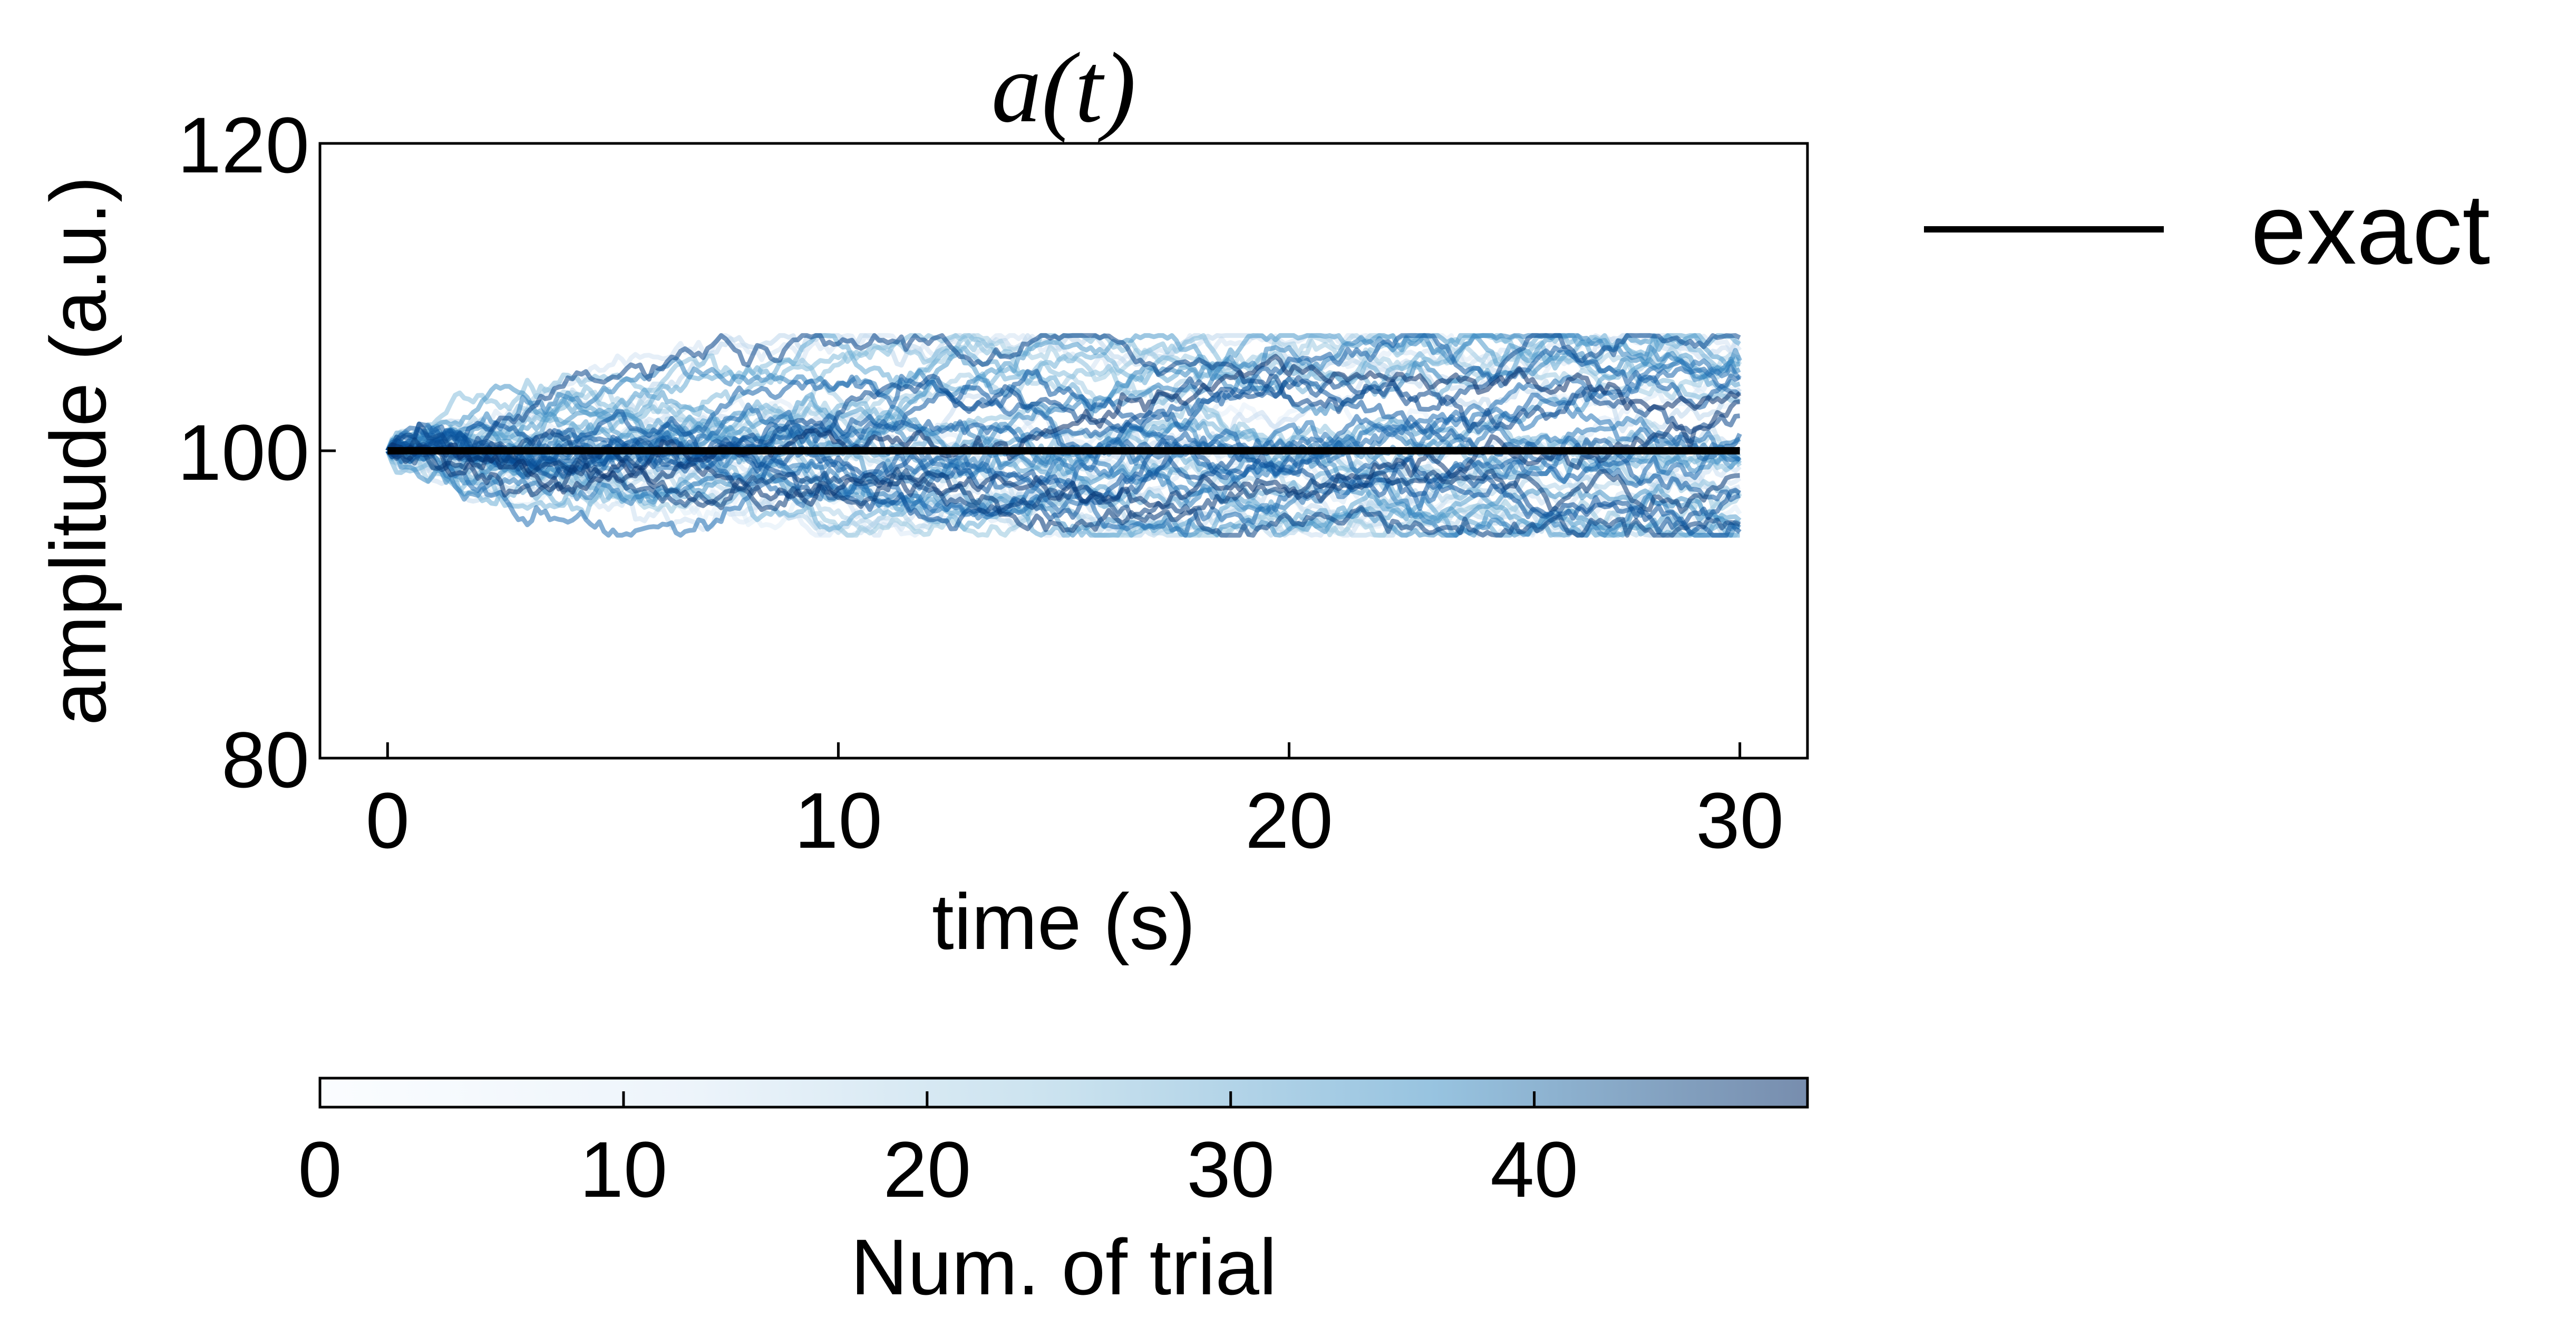  What do you see at coordinates (1534, 1170) in the screenshot?
I see `colorbar-tick-label: 40` at bounding box center [1534, 1170].